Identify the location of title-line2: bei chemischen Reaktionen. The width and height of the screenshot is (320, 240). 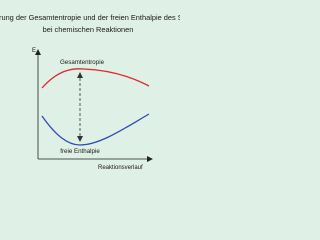
(88, 29).